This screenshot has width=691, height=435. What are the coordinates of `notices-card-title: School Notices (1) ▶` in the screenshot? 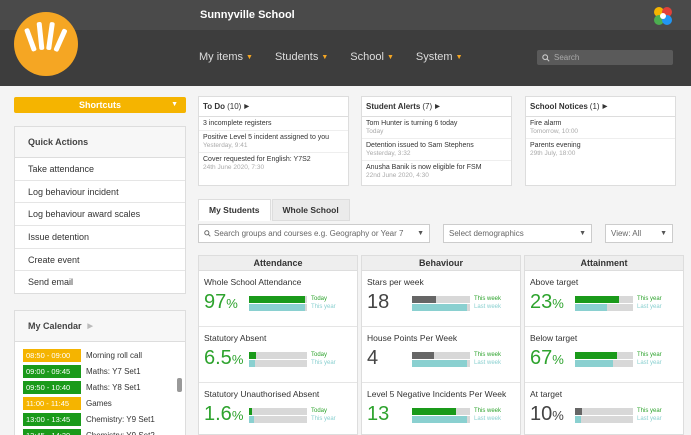 It's located at (600, 107).